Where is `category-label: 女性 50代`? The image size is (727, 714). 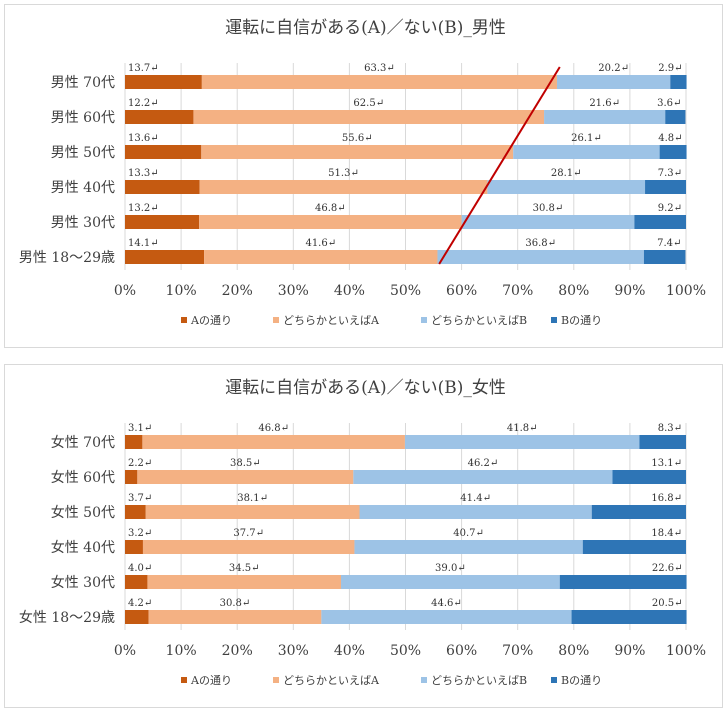
category-label: 女性 50代 is located at coordinates (83, 512).